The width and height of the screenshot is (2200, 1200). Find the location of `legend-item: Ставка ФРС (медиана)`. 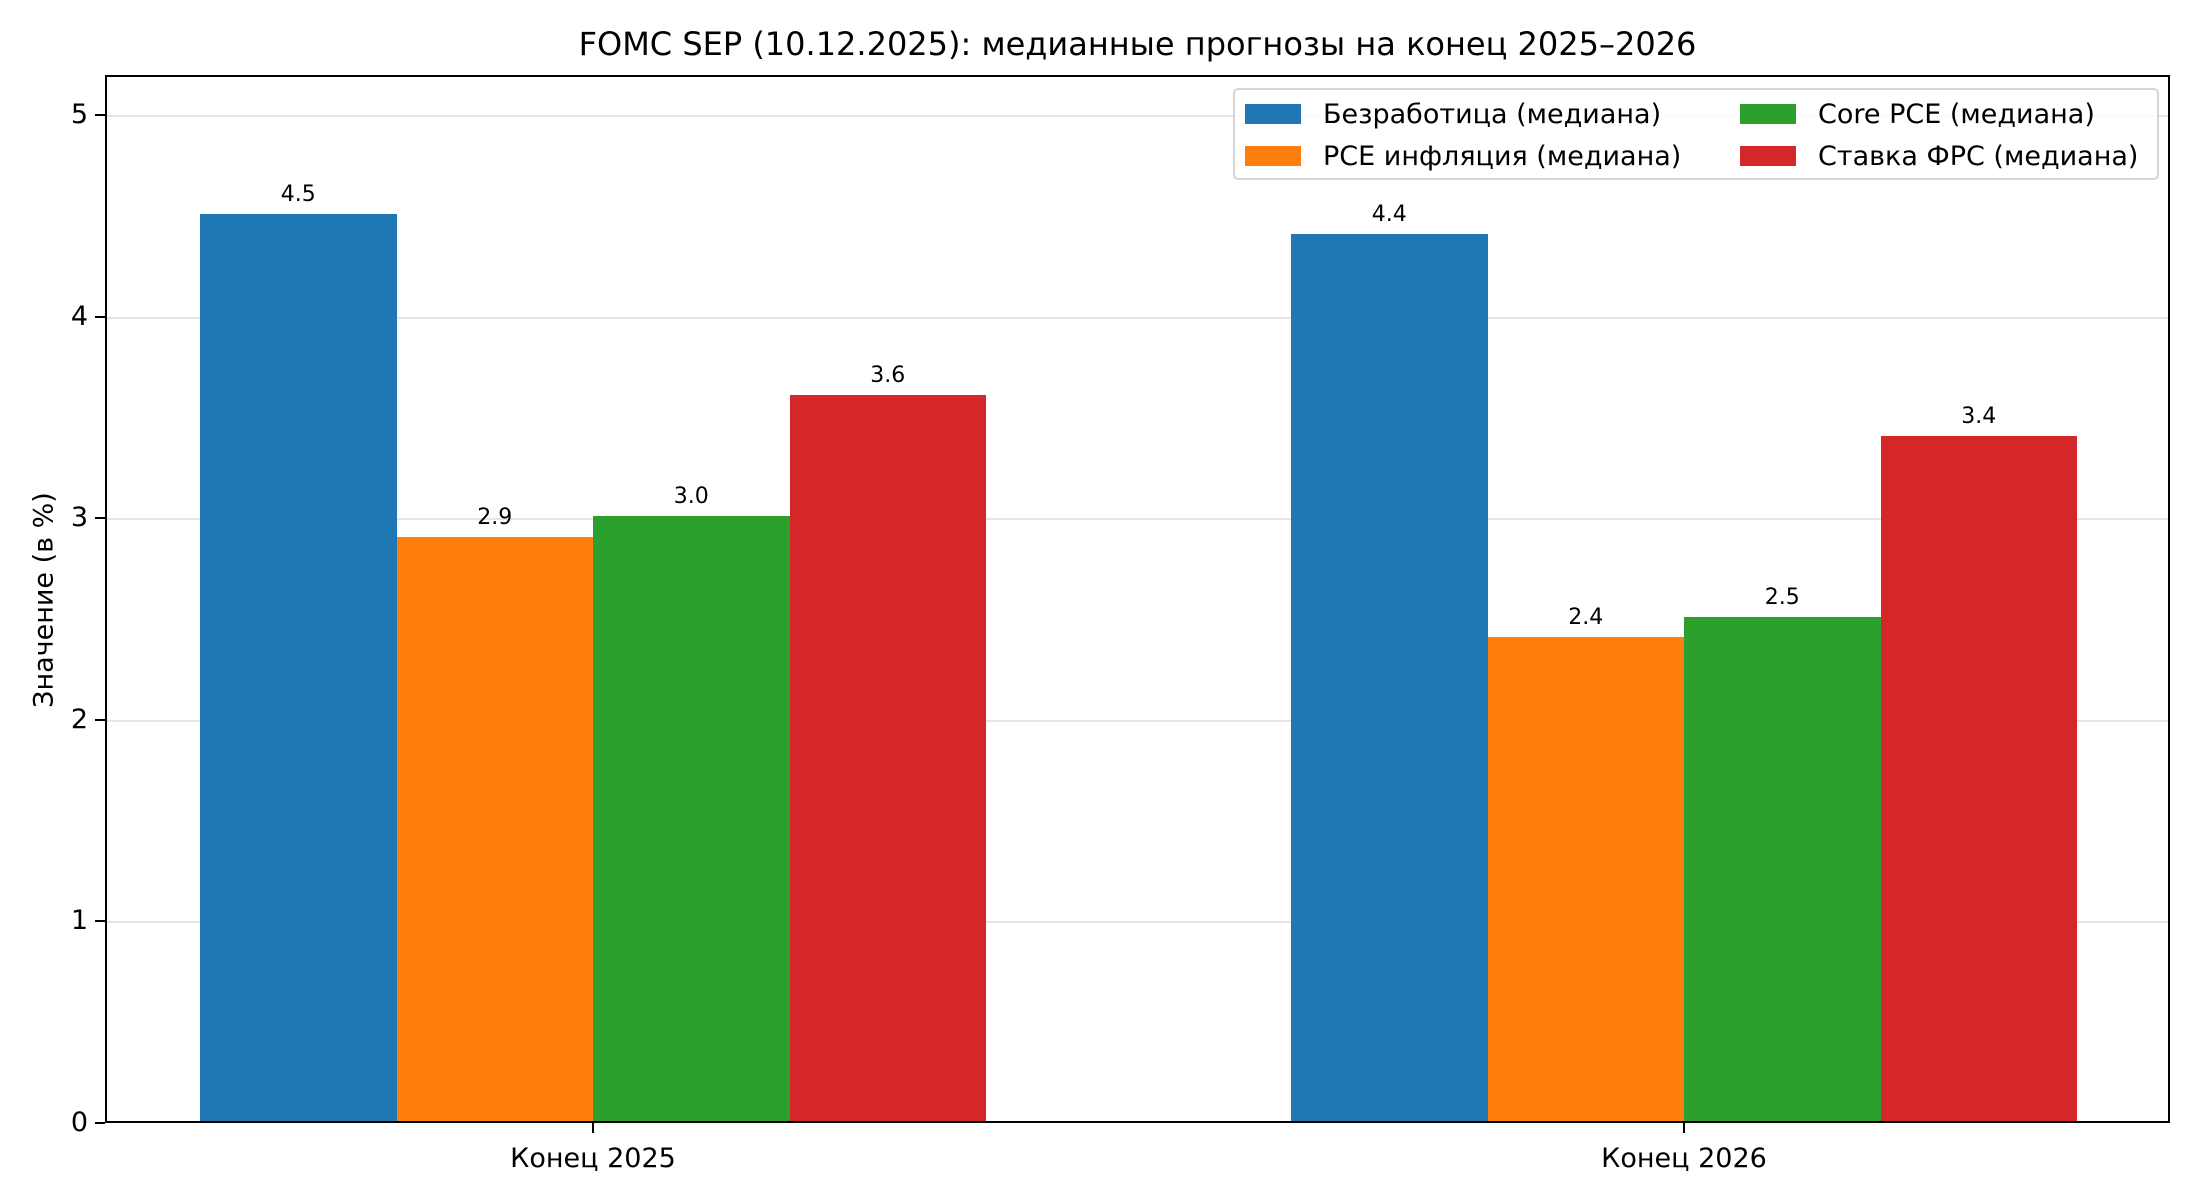

legend-item: Ставка ФРС (медиана) is located at coordinates (1939, 156).